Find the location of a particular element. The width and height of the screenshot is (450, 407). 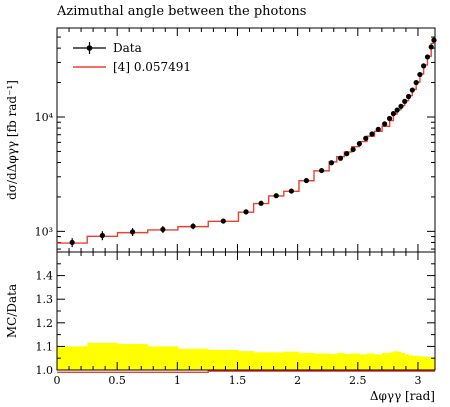

x-tick-label: 0.5 is located at coordinates (117, 380).